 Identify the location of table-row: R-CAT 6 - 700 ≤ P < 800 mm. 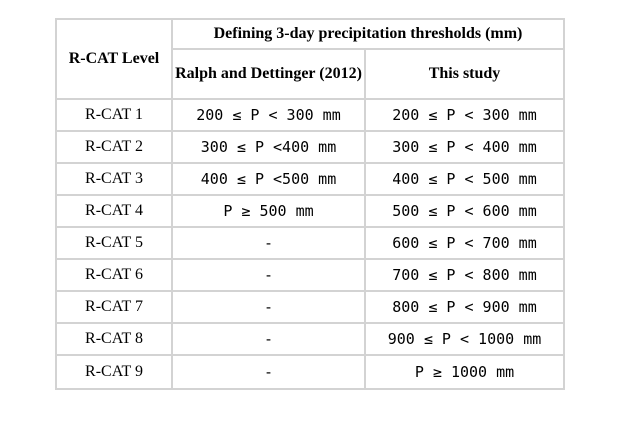
(310, 275).